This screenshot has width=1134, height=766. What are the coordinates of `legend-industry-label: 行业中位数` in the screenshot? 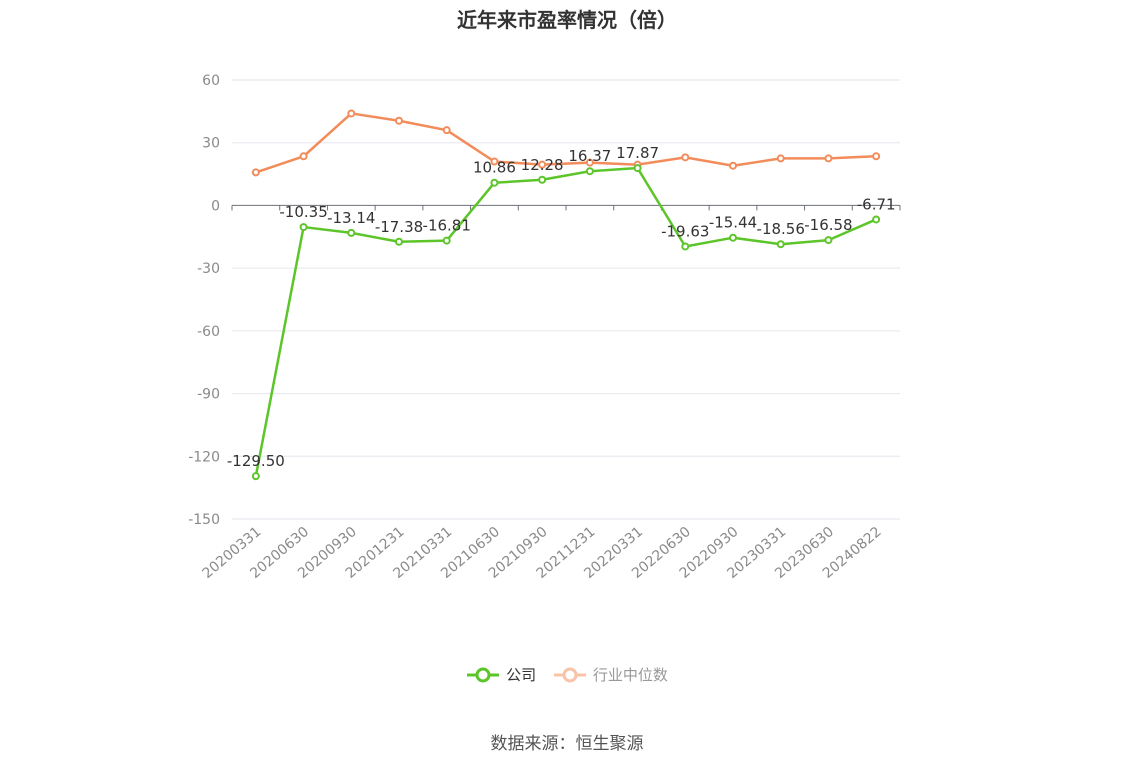 It's located at (630, 675).